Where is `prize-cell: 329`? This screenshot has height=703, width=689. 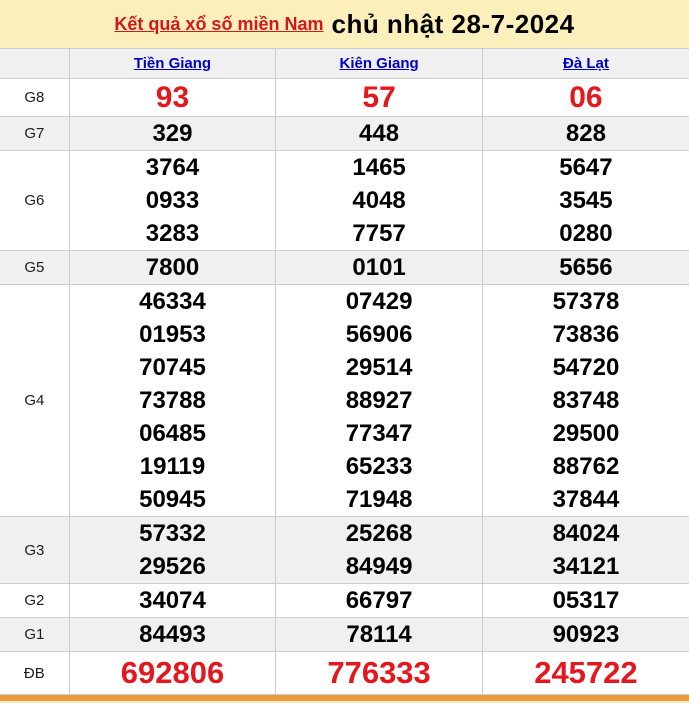 prize-cell: 329 is located at coordinates (173, 133).